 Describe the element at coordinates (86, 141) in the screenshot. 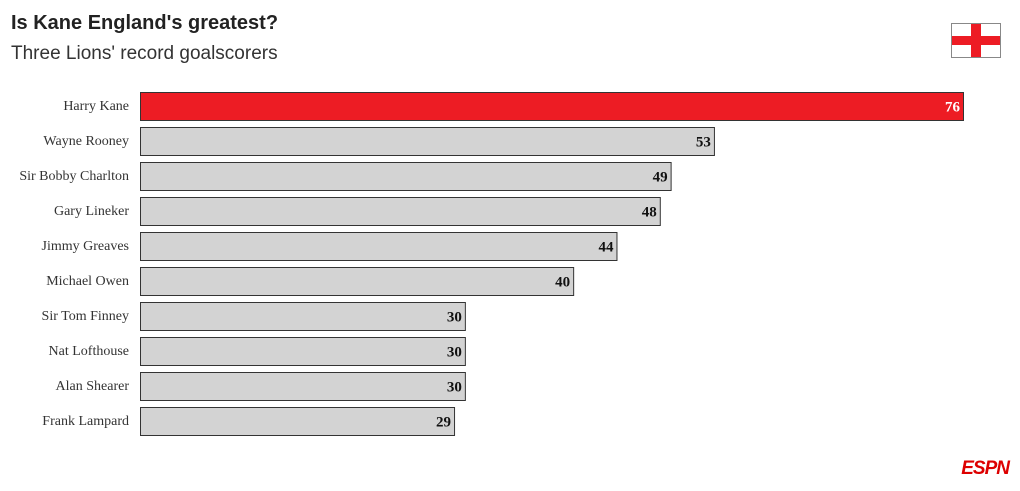

I see `category-label: Wayne Rooney` at that location.